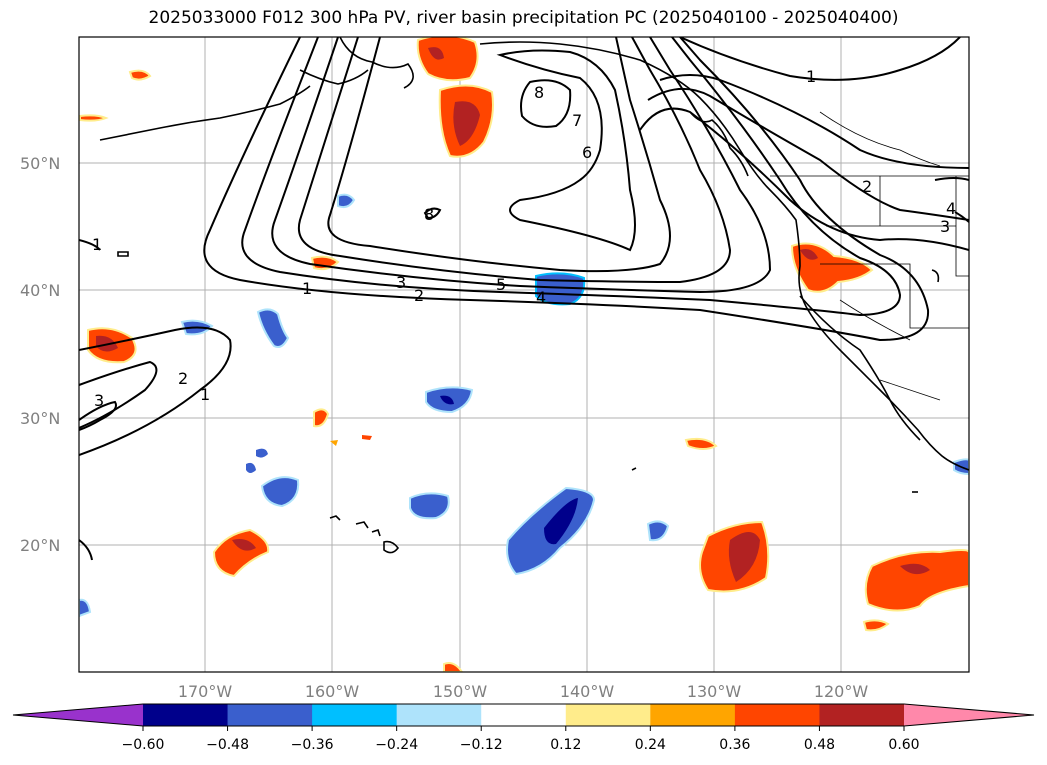  I want to click on borders, so click(869, 256).